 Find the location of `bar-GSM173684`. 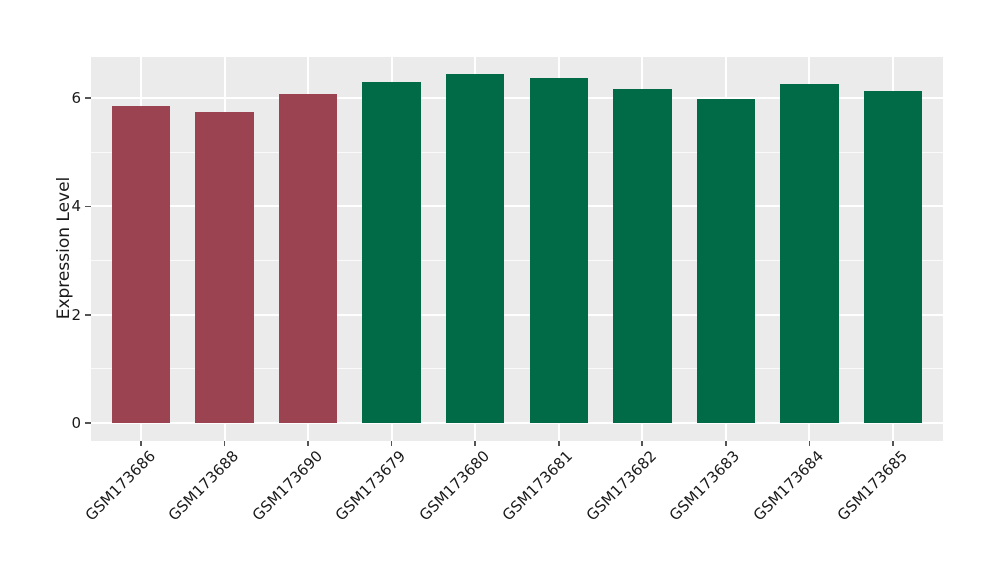

bar-GSM173684 is located at coordinates (809, 253).